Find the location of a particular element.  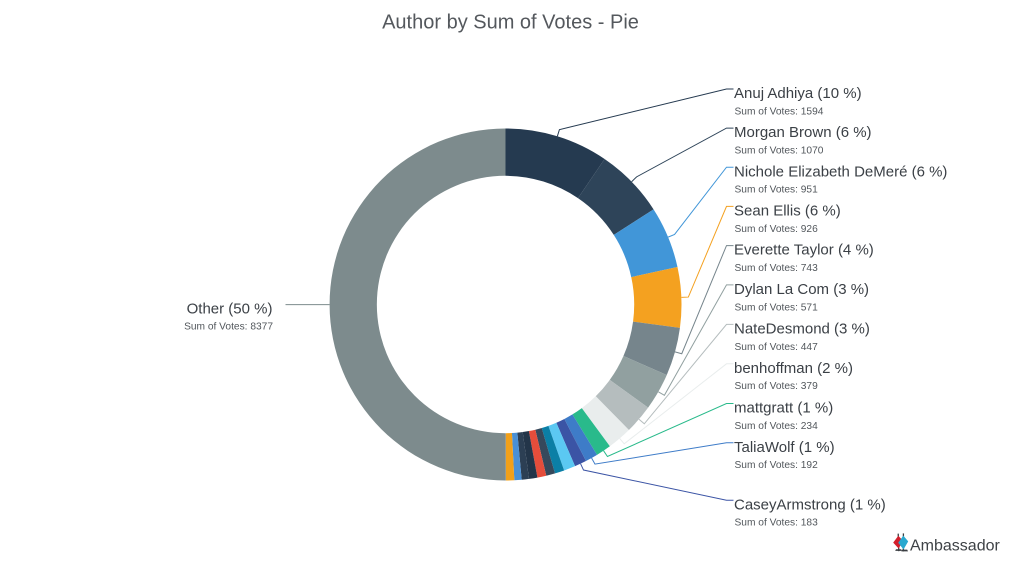

svg-text: Morgan Brown (6 %) is located at coordinates (803, 132).